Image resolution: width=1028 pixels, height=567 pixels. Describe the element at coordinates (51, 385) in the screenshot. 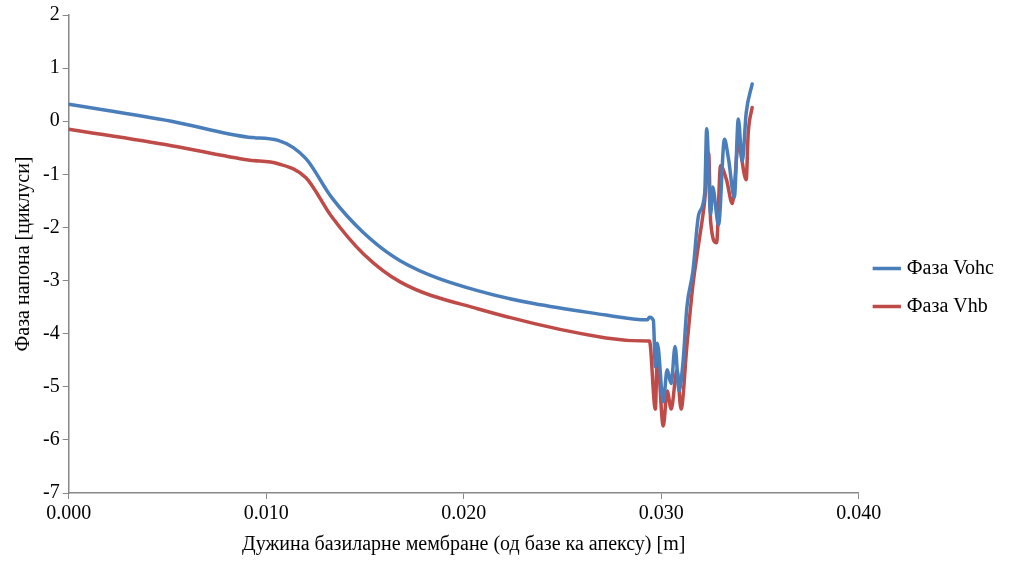

I see `y-tick-label: -5` at that location.